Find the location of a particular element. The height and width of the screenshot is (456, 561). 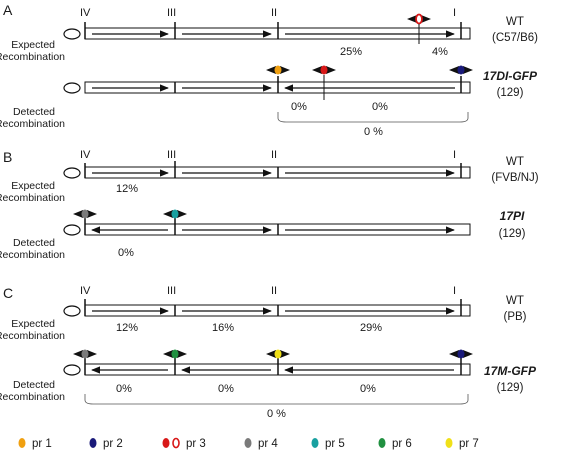

pr6-marker is located at coordinates (175, 354).